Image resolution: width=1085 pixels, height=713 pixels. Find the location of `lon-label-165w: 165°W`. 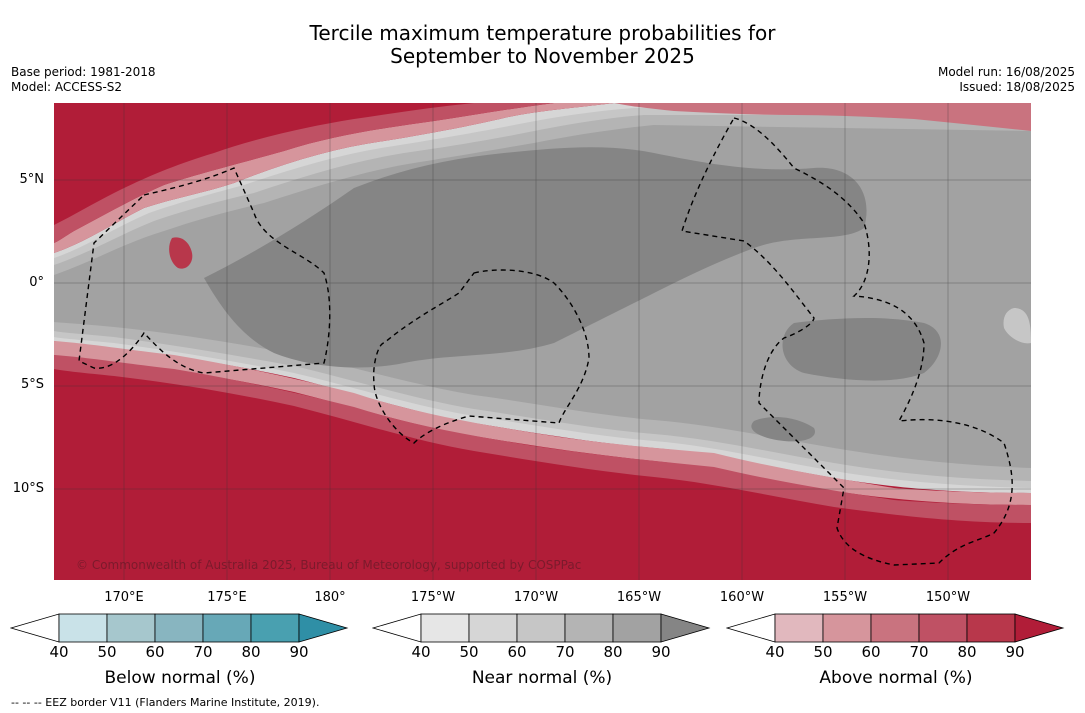

lon-label-165w: 165°W is located at coordinates (639, 597).